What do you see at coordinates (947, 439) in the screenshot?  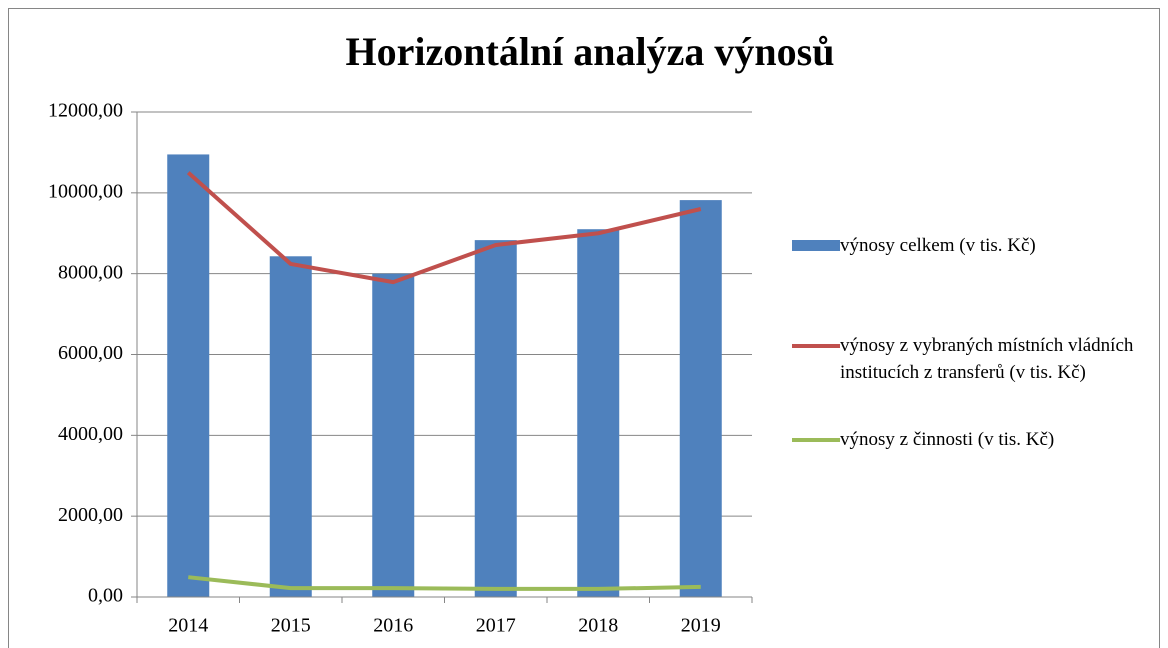 I see `legend-label: výnosy z činnosti (v tis. Kč)` at bounding box center [947, 439].